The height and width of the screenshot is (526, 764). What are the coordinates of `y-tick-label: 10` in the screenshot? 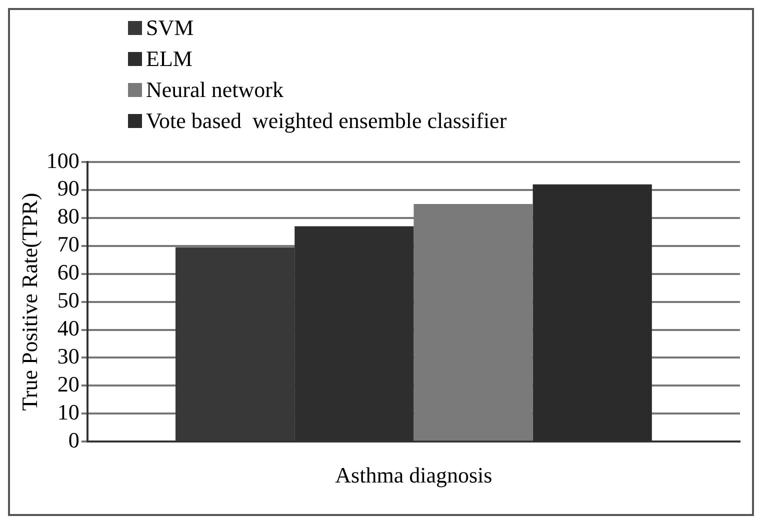 It's located at (68, 411).